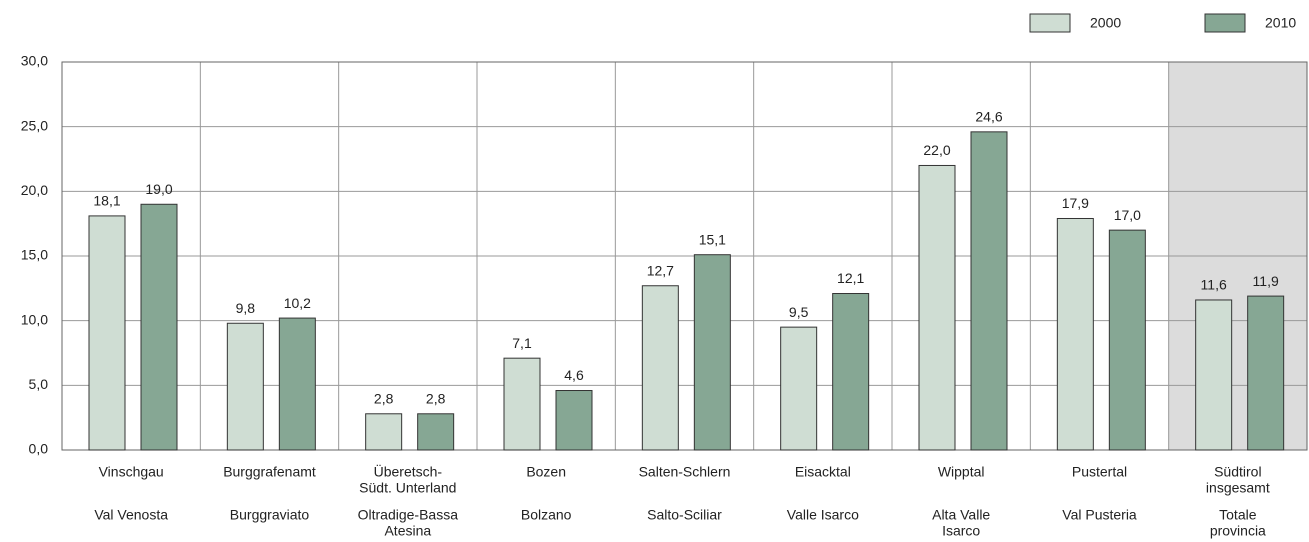 This screenshot has height=542, width=1309. Describe the element at coordinates (684, 515) in the screenshot. I see `x-tick-label: Salto-Sciliar` at that location.